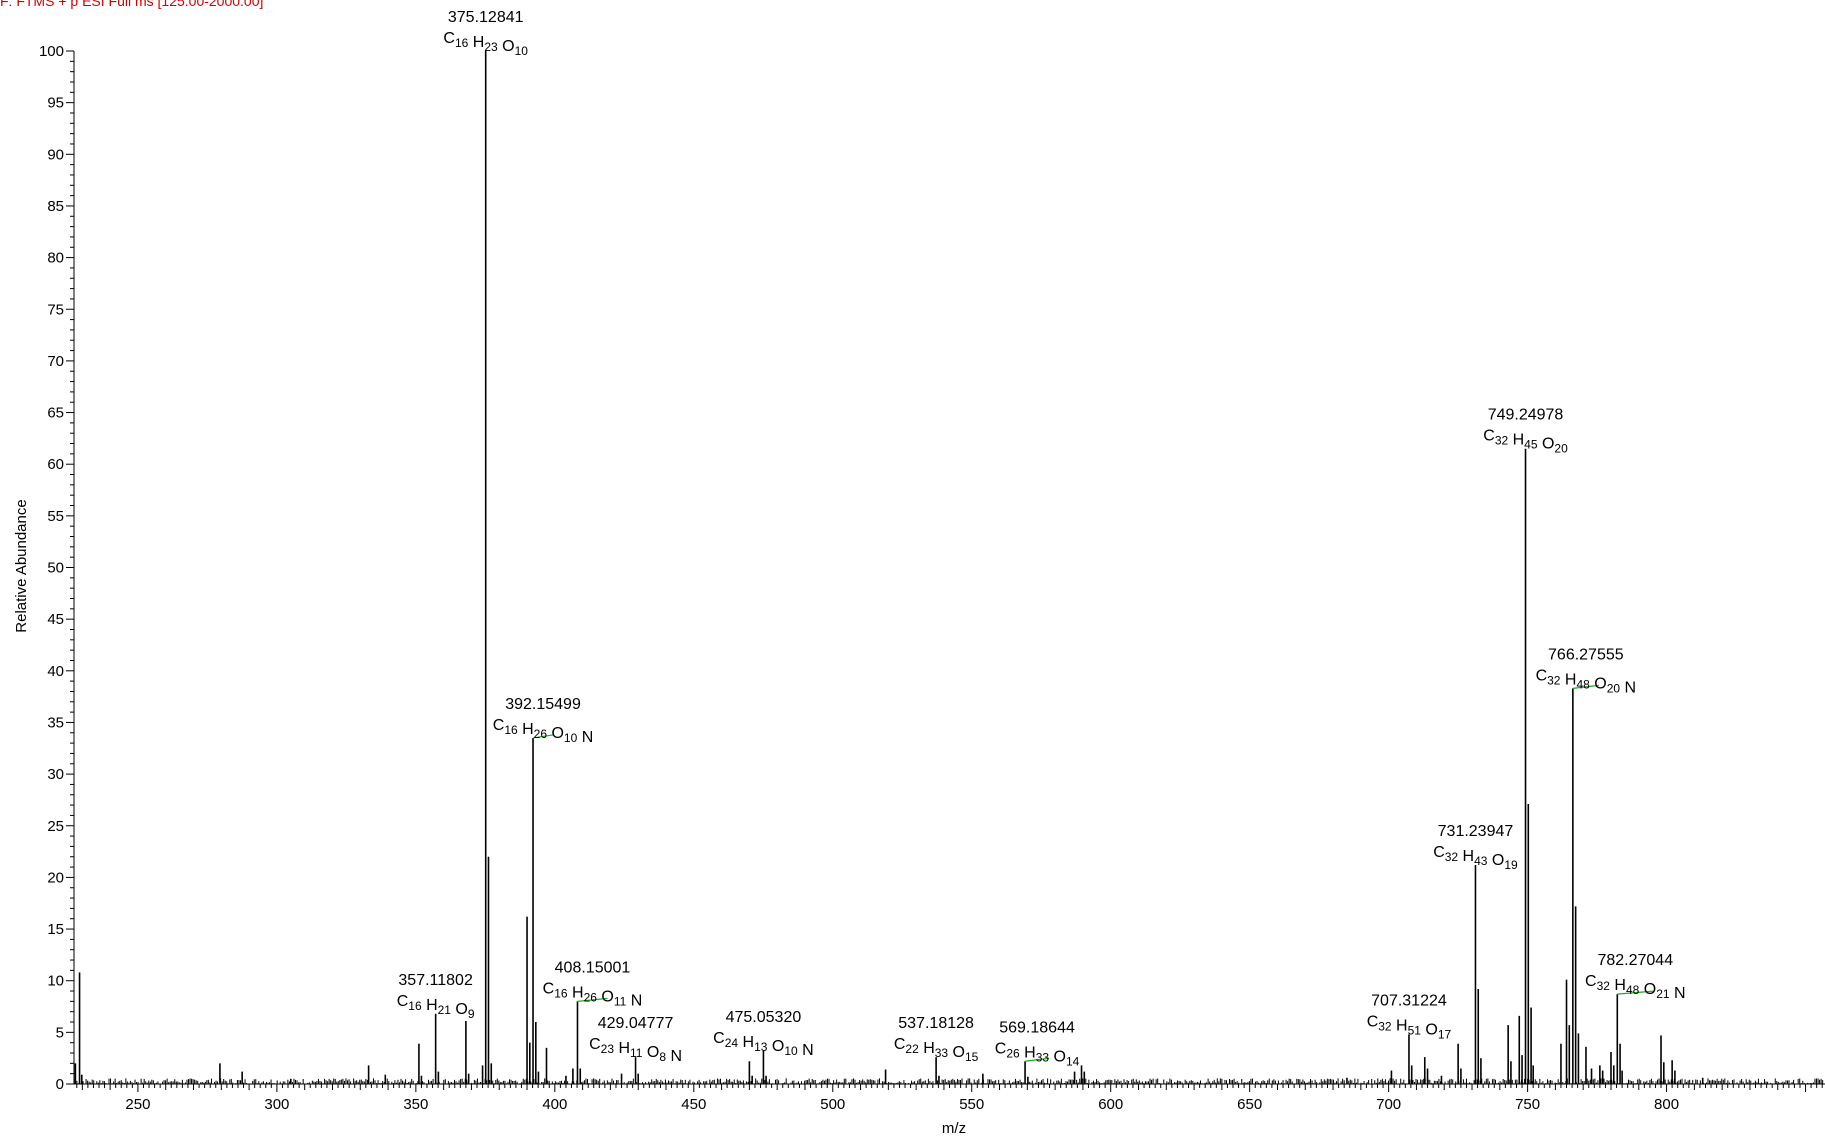 This screenshot has height=1138, width=1825. I want to click on y-tick-label: 15, so click(55, 929).